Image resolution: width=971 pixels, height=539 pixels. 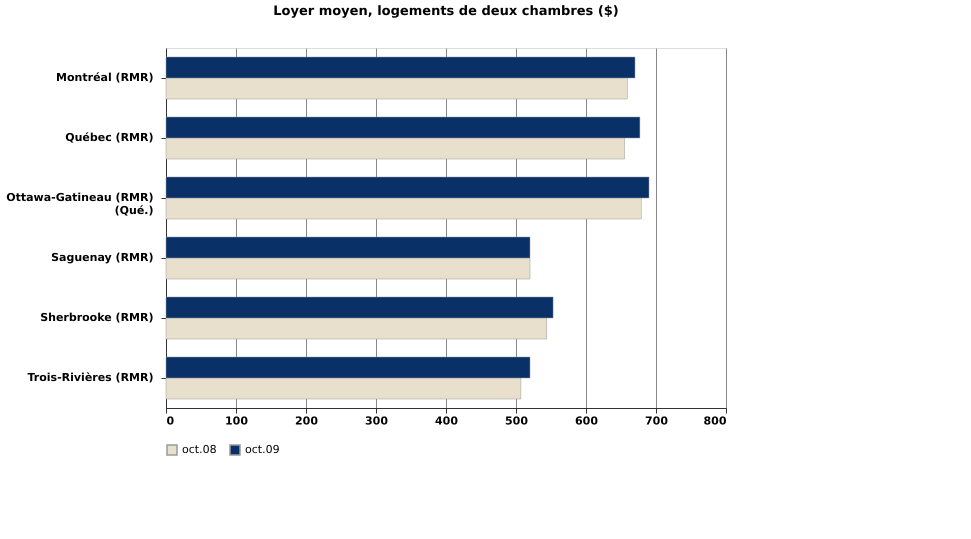 I want to click on y-tick-label: Trois-Rivières (RMR), so click(x=90, y=377).